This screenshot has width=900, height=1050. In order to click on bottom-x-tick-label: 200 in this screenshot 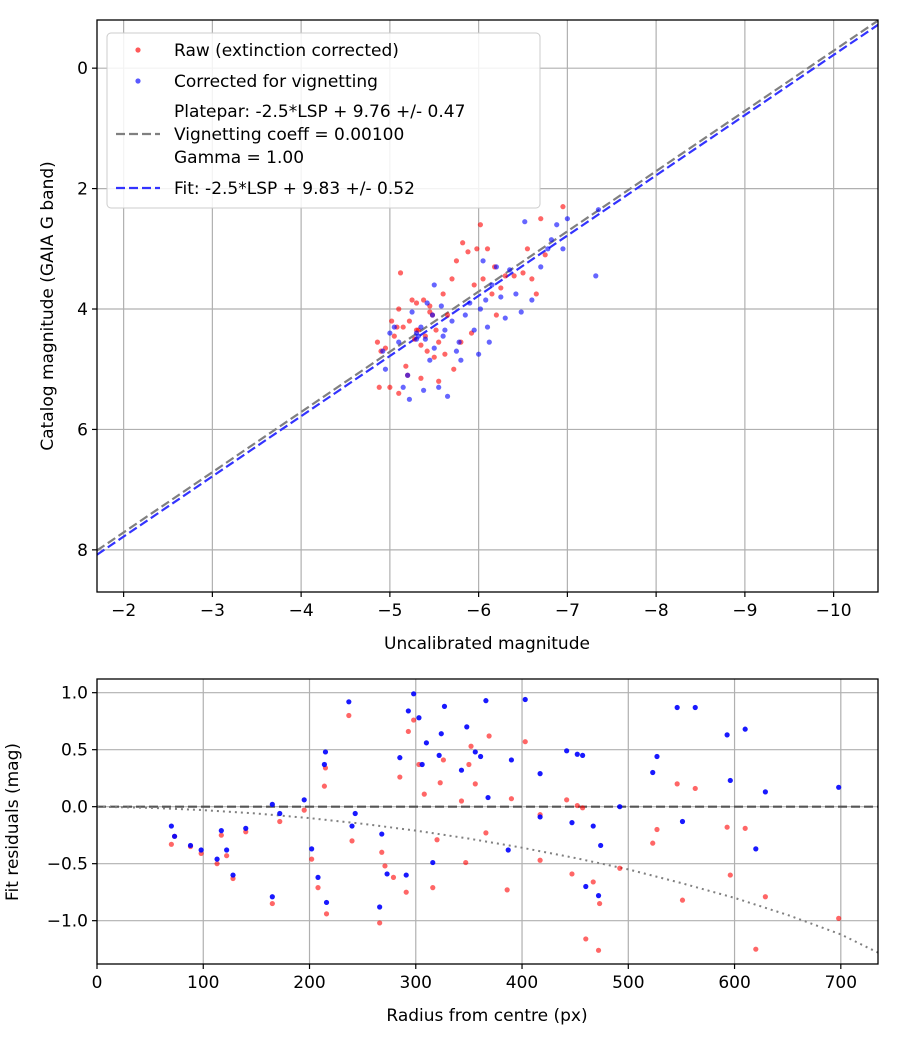, I will do `click(309, 983)`.